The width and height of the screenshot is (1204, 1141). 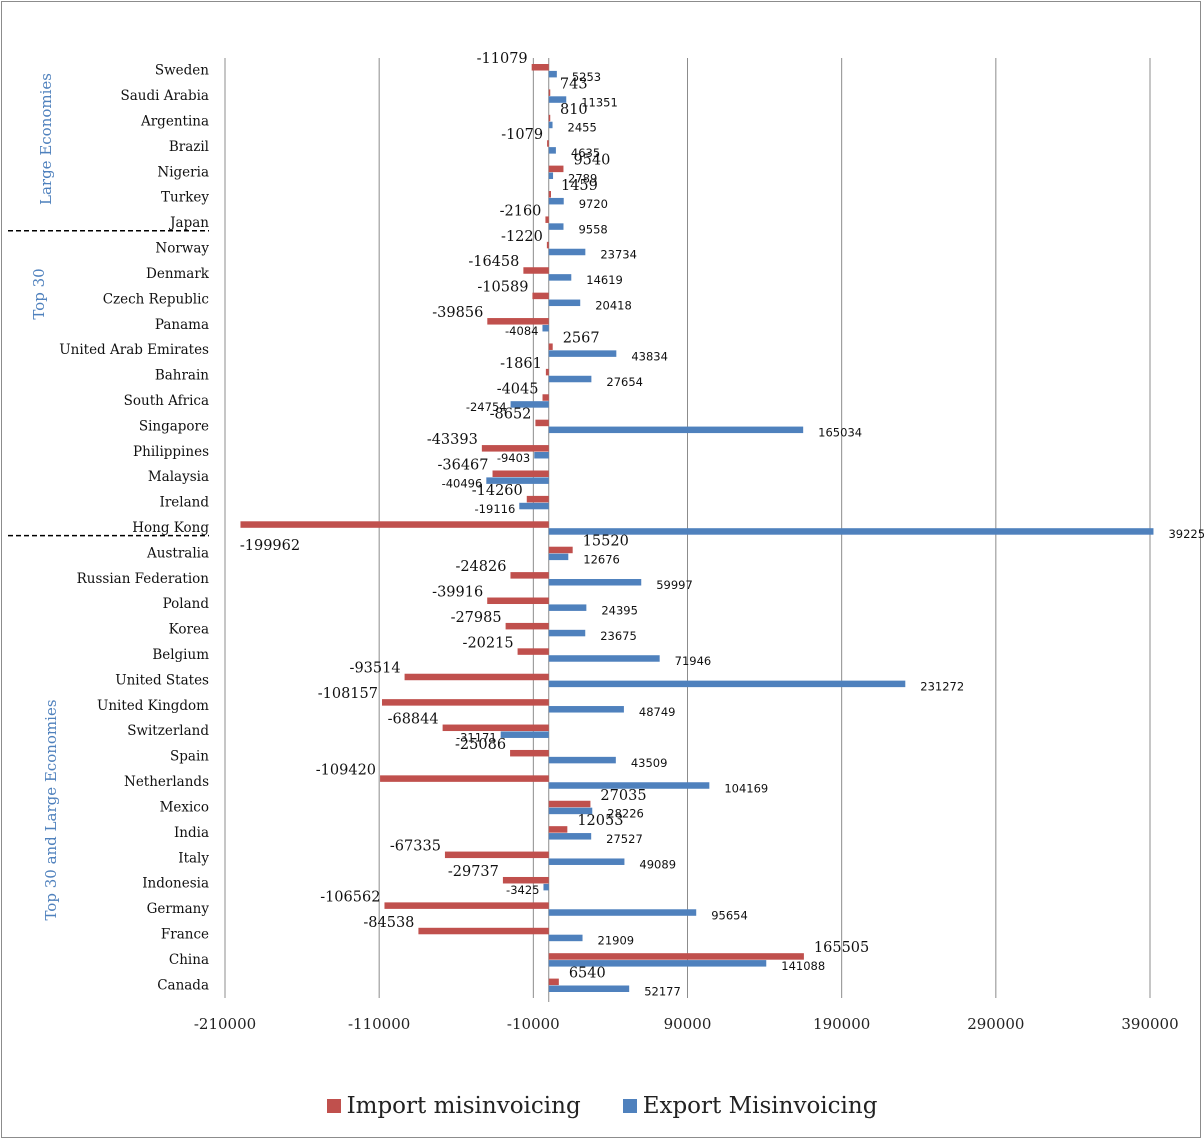 I want to click on category-label: Mexico, so click(x=184, y=807).